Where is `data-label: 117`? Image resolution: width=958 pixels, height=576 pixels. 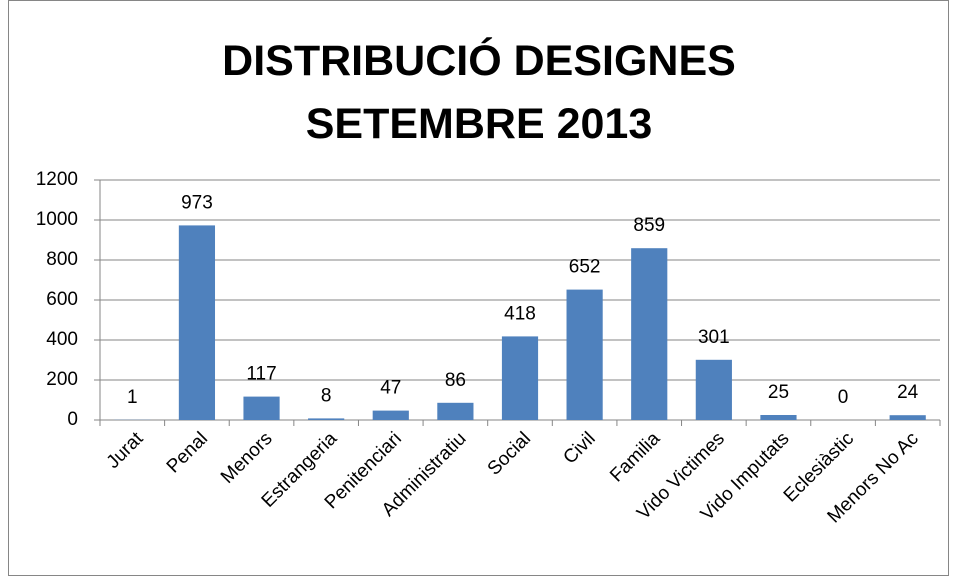
data-label: 117 is located at coordinates (261, 374).